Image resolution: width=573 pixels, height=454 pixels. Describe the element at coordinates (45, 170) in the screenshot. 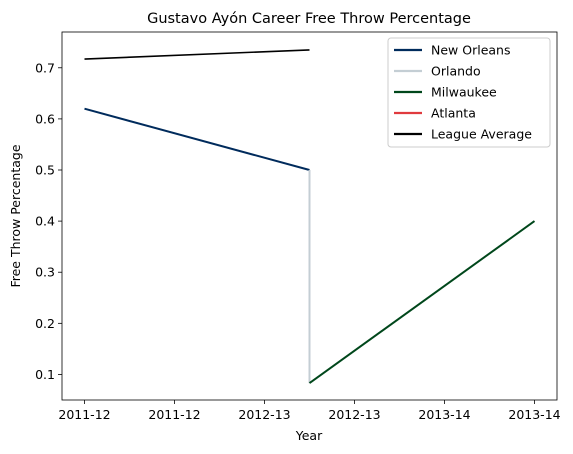

I see `y-tick-label: 0.5` at that location.